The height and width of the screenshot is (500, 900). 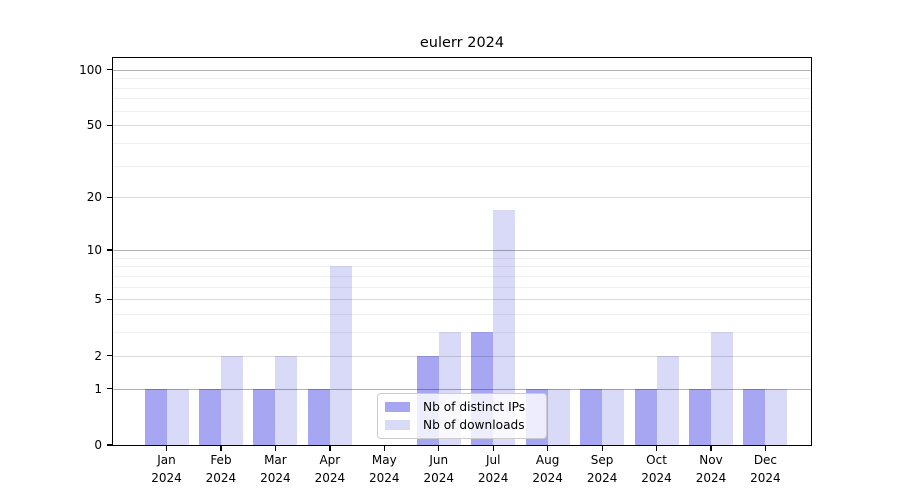 What do you see at coordinates (384, 469) in the screenshot?
I see `x-tick-label: May 2024` at bounding box center [384, 469].